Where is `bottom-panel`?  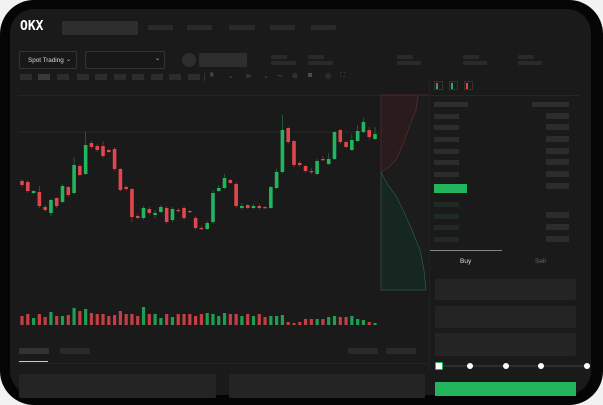
bottom-panel is located at coordinates (327, 386).